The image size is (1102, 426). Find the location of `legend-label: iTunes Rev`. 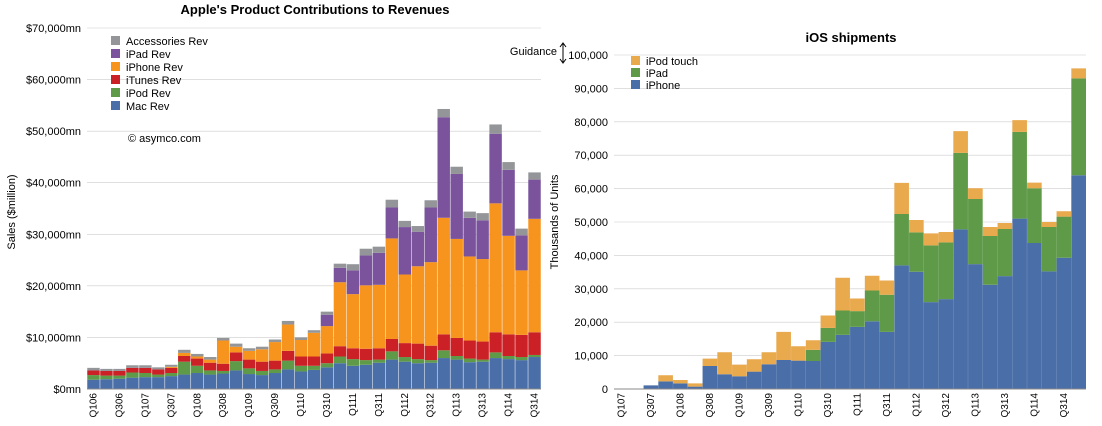

legend-label: iTunes Rev is located at coordinates (154, 81).